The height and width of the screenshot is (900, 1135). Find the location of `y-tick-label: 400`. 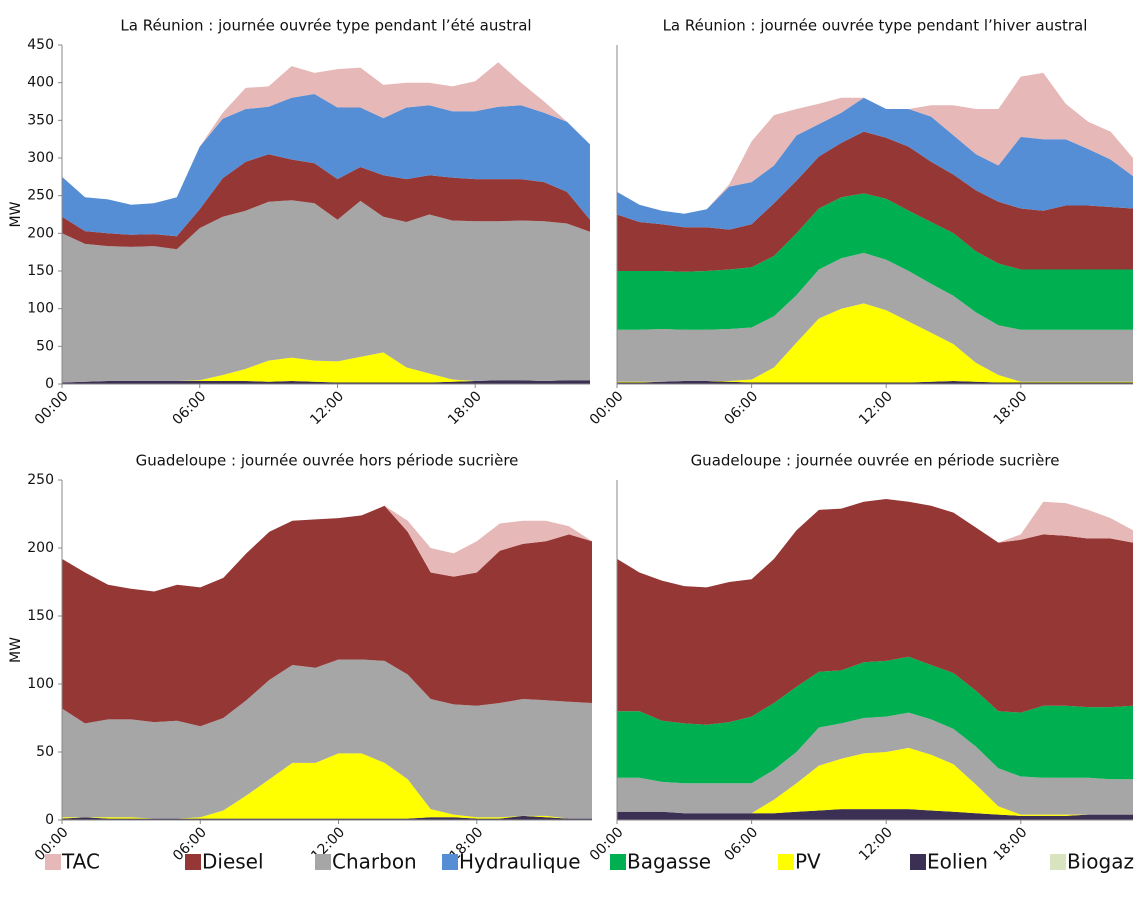

y-tick-label: 400 is located at coordinates (40, 83).